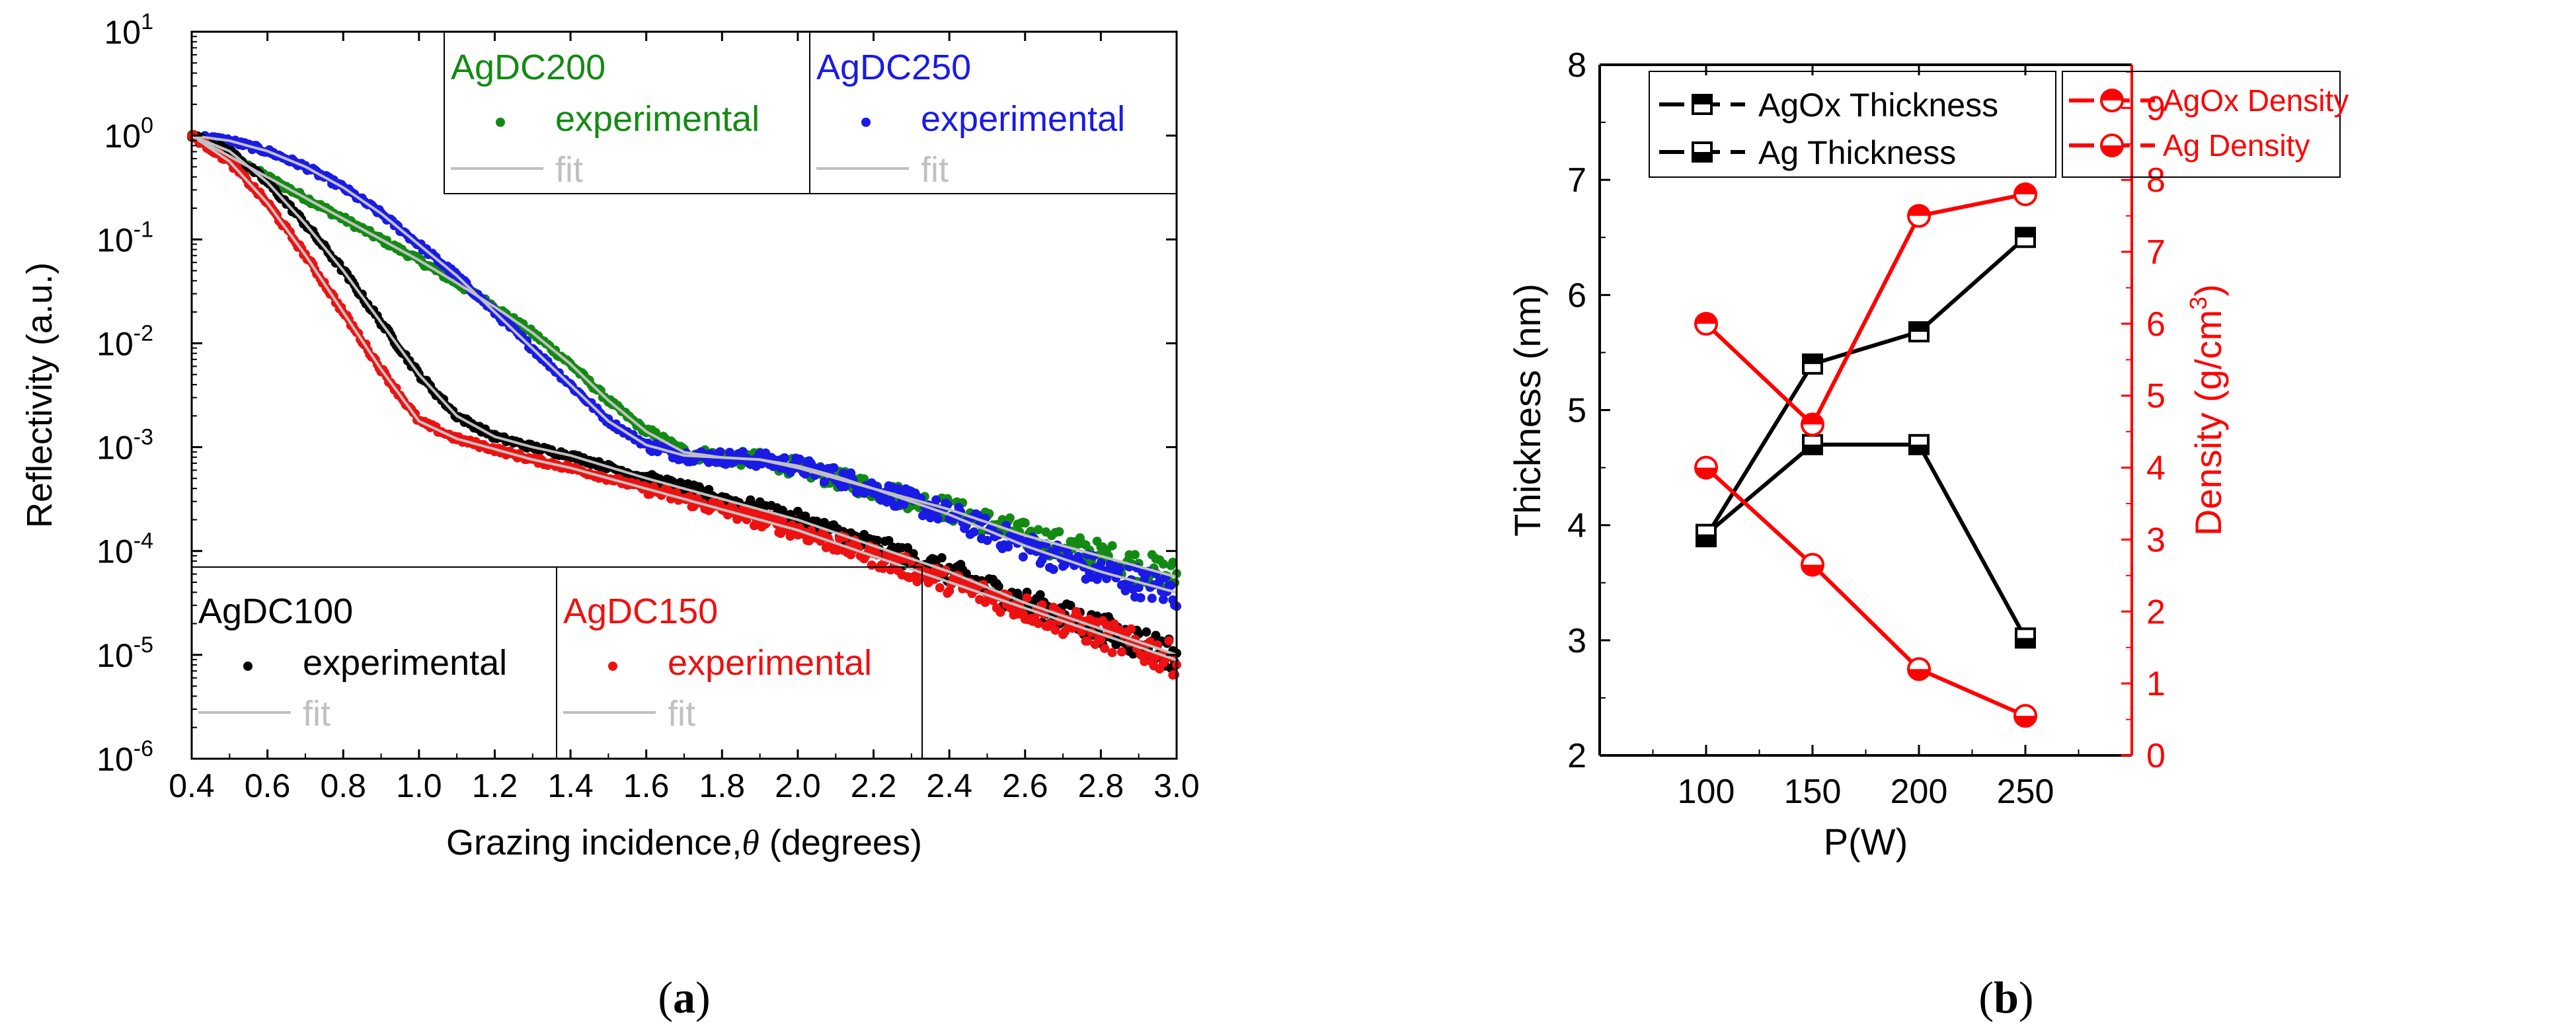 This screenshot has height=1031, width=2576. What do you see at coordinates (128, 134) in the screenshot?
I see `y-tick-label: 10⁰` at bounding box center [128, 134].